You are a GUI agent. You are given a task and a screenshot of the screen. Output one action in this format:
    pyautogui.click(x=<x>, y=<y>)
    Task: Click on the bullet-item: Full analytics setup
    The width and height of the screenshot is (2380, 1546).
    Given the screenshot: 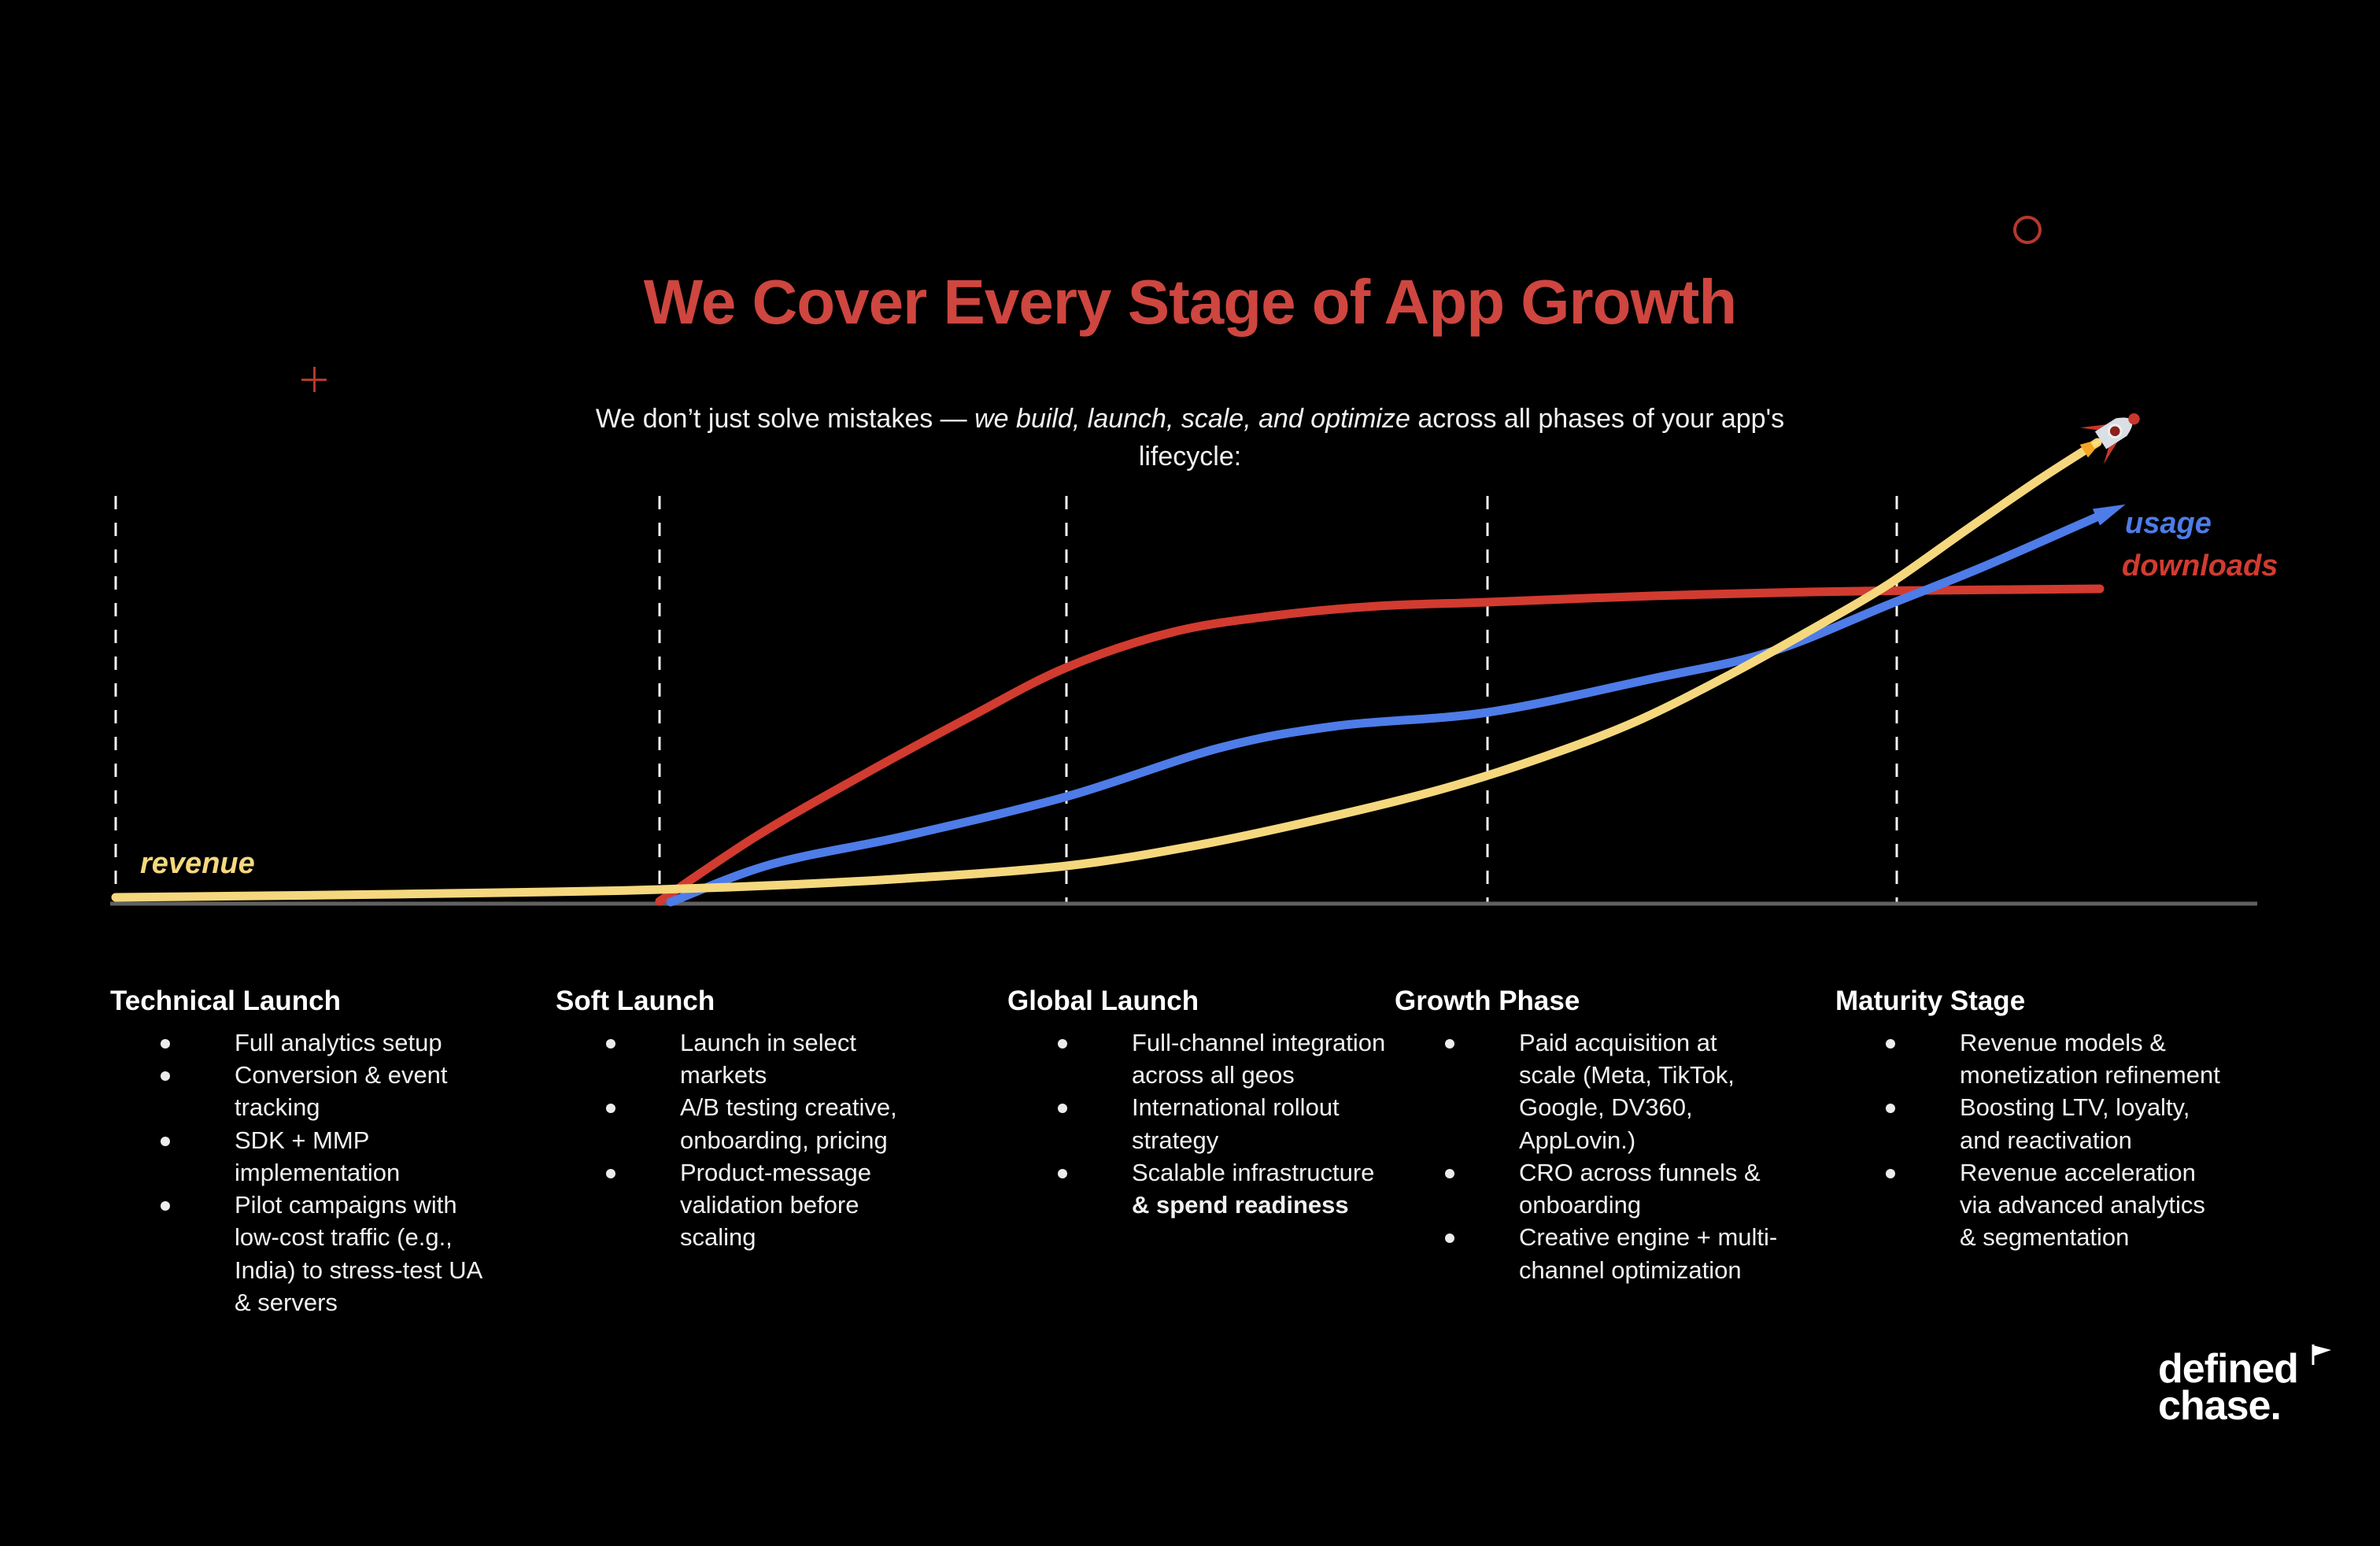 What is the action you would take?
    pyautogui.click(x=314, y=1043)
    